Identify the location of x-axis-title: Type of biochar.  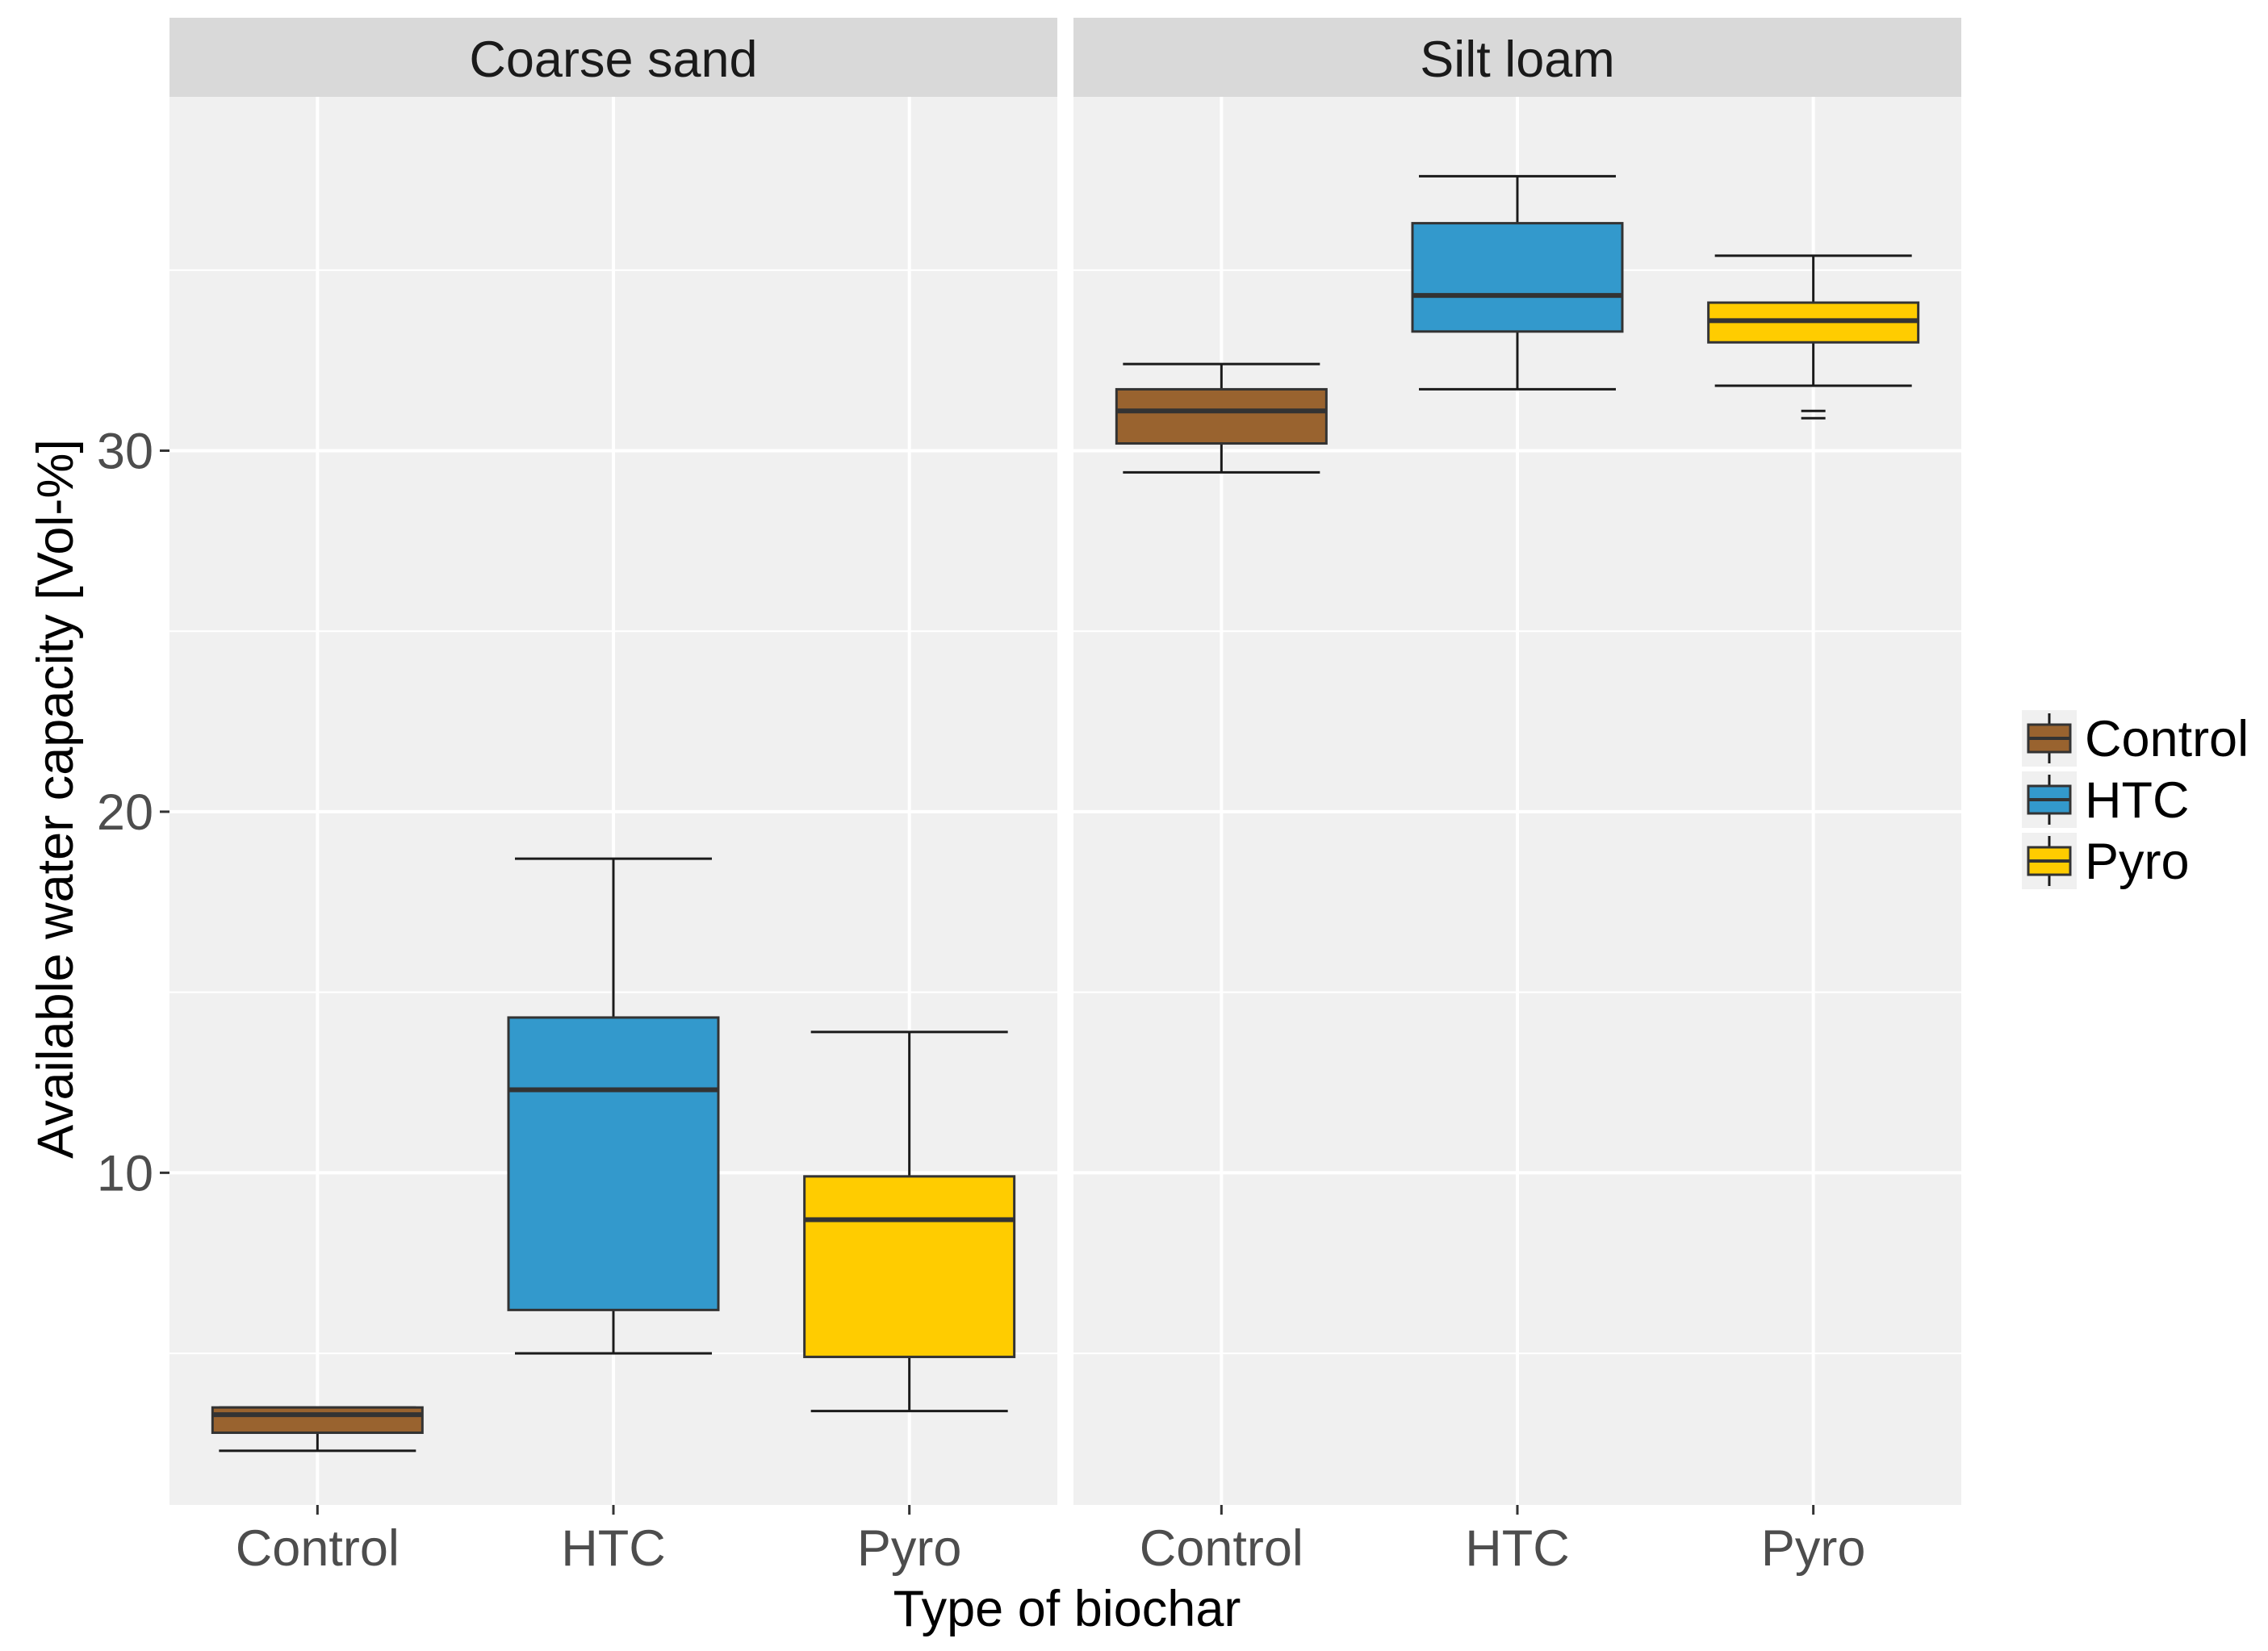
(1067, 1609).